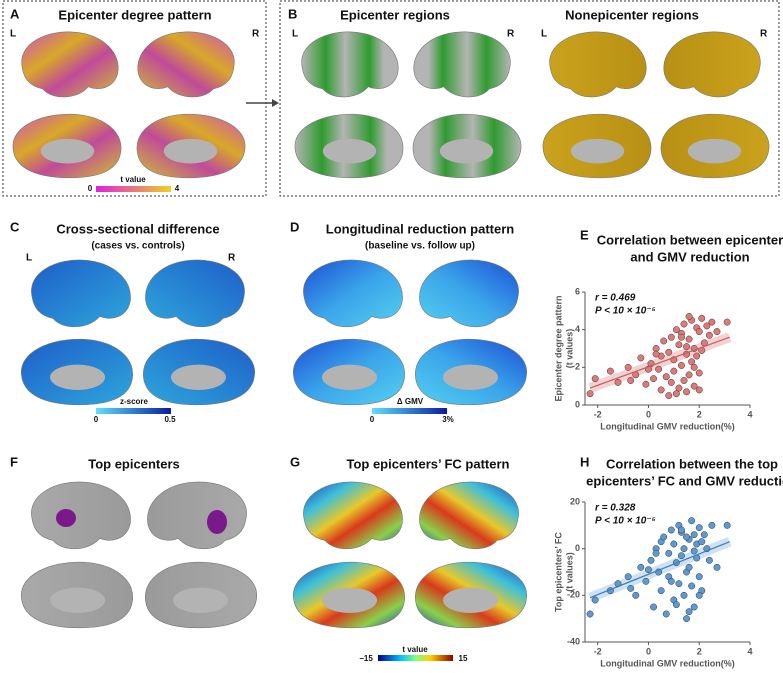 This screenshot has width=783, height=673. I want to click on panel-box, so click(134, 98).